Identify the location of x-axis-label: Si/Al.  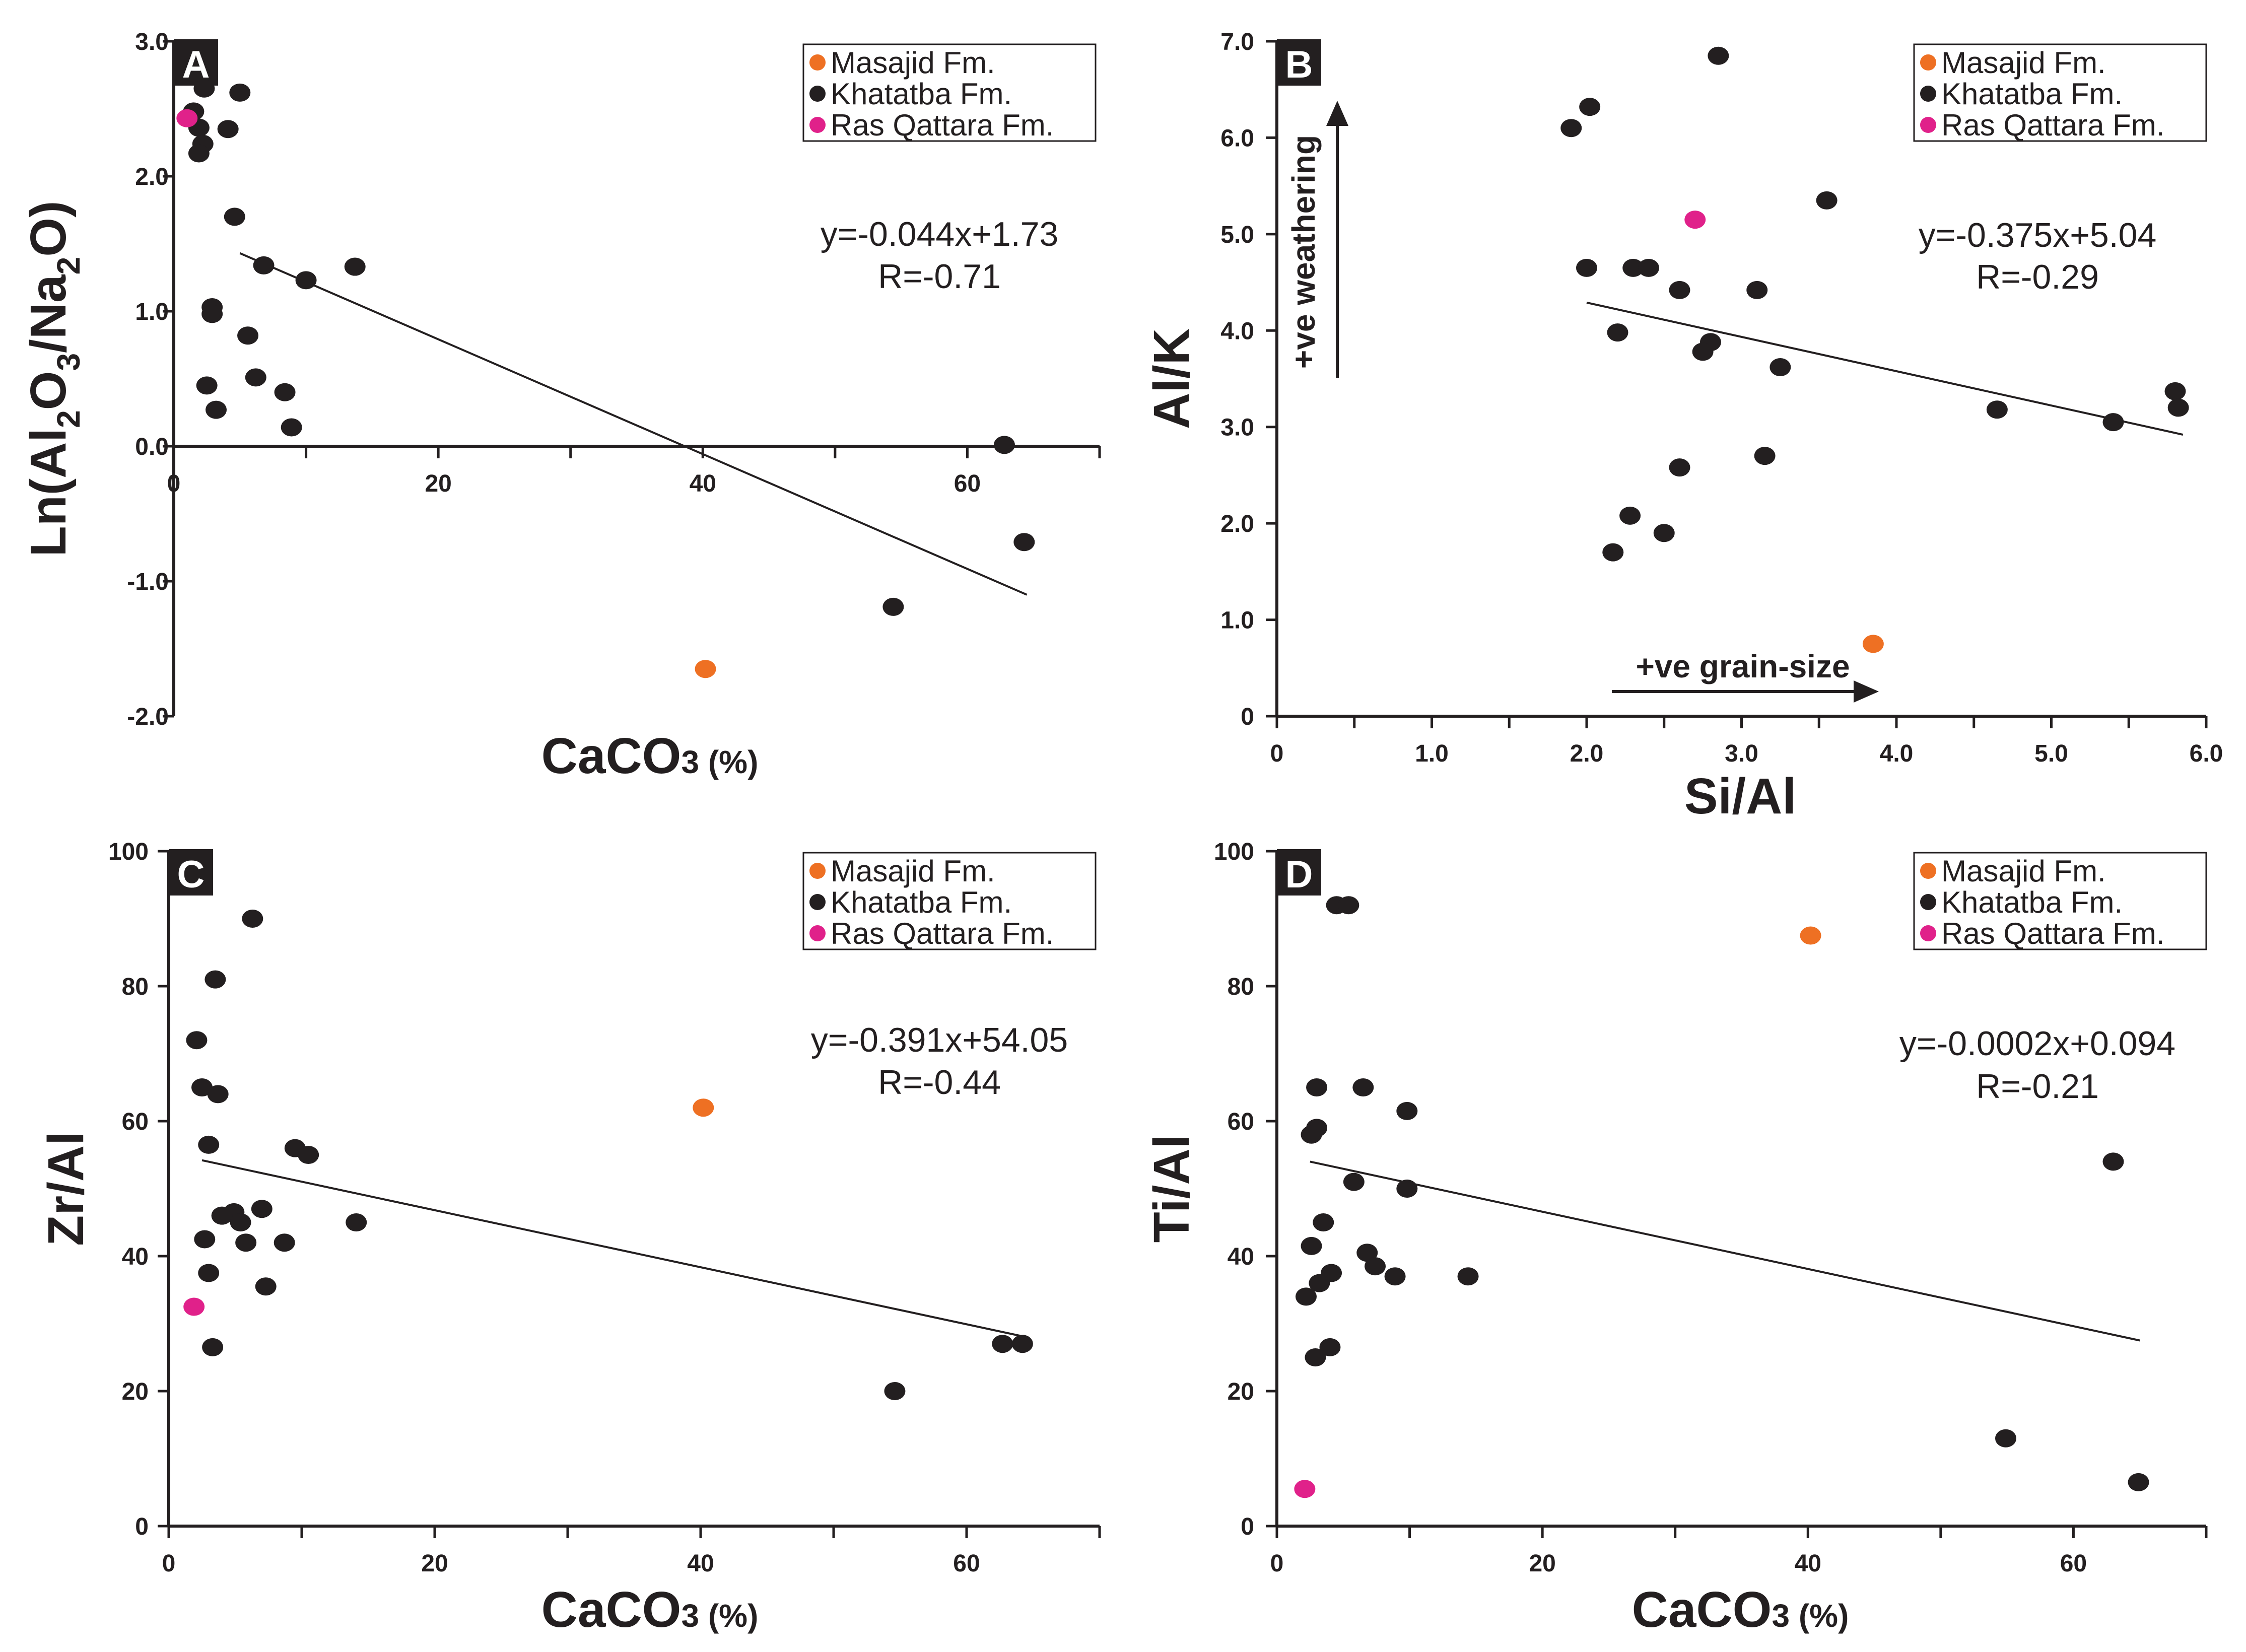
(1740, 796).